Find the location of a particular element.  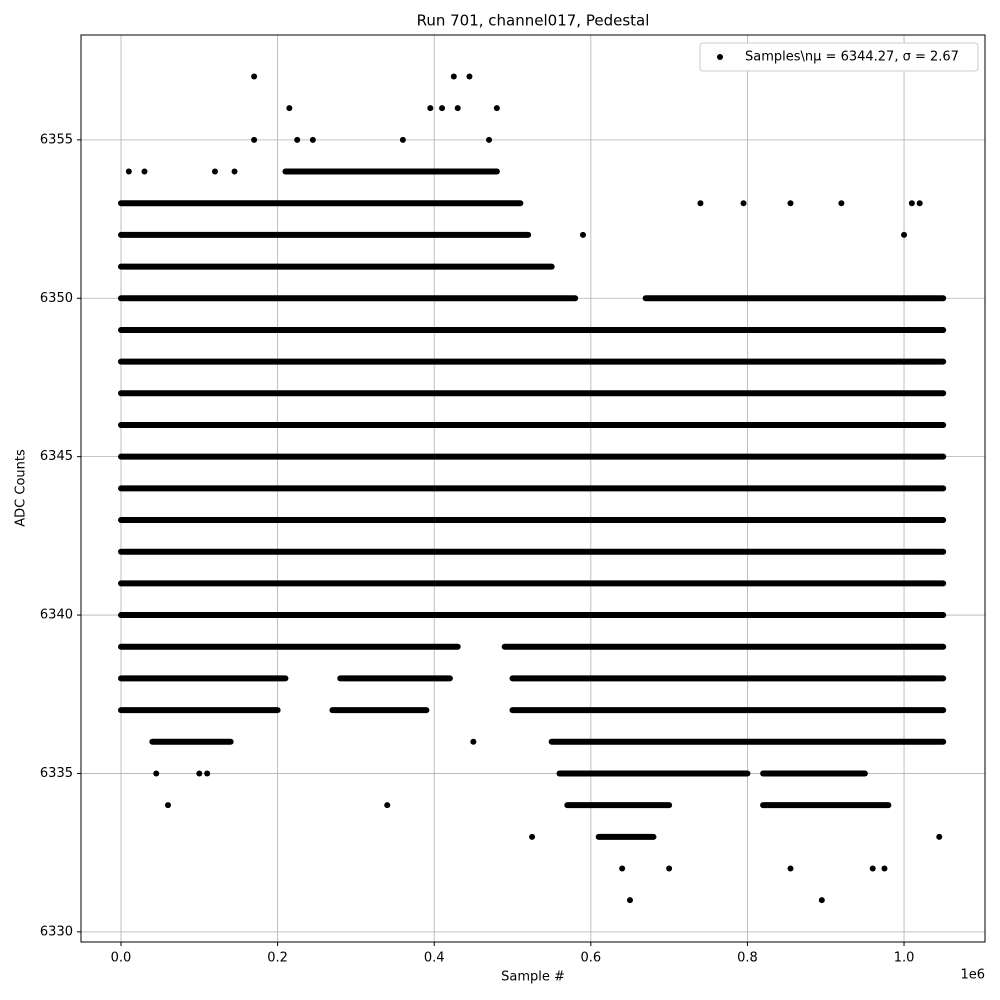

x-tick-label: 0.8 is located at coordinates (747, 958).